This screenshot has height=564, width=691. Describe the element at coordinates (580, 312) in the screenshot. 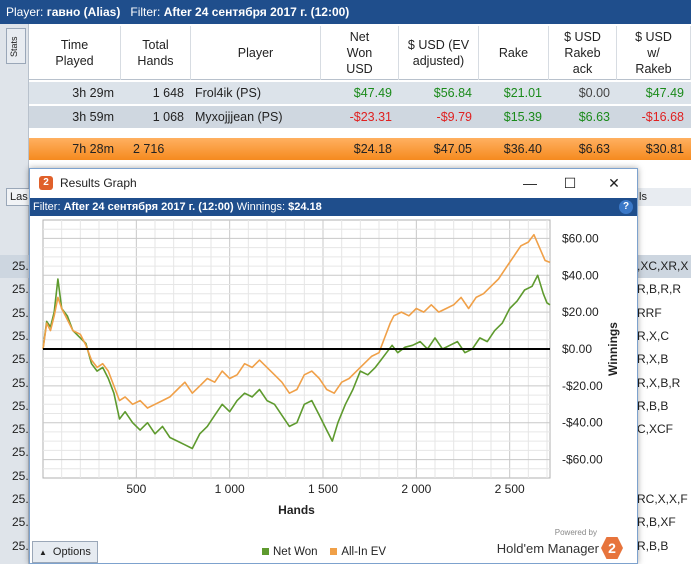

I see `y-tick-label: $20.00` at that location.